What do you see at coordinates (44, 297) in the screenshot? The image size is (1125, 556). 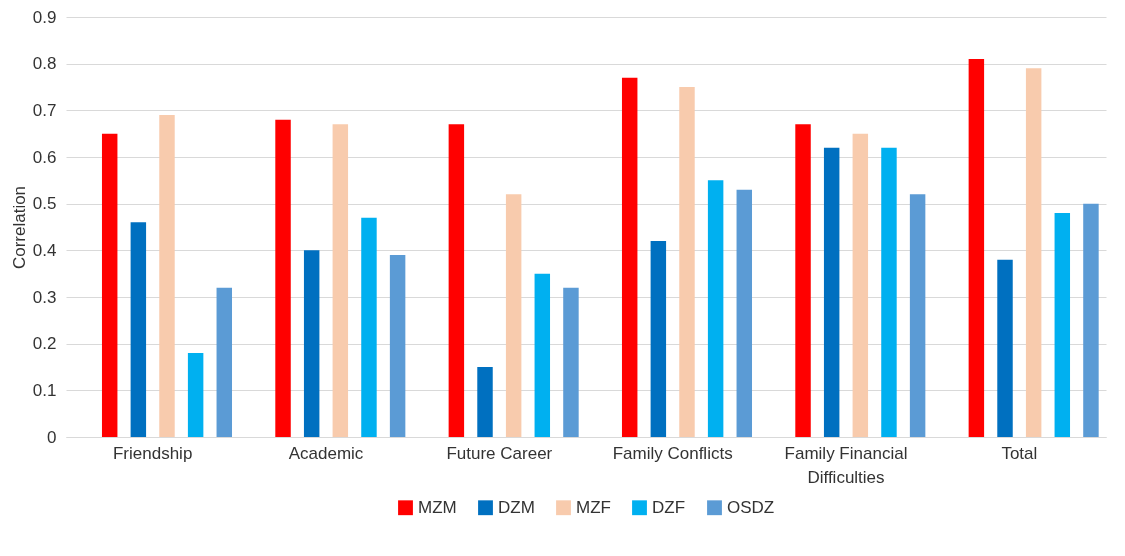 I see `y-tick-label: 0.3` at bounding box center [44, 297].